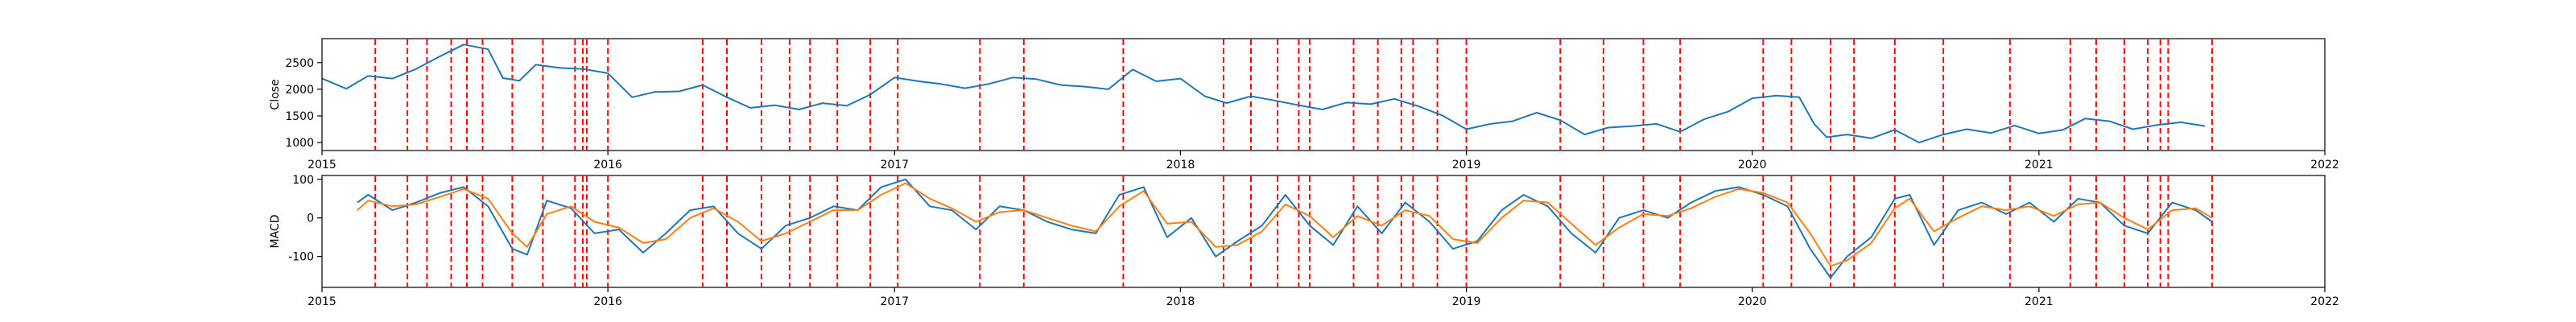 The height and width of the screenshot is (322, 2576). Describe the element at coordinates (299, 63) in the screenshot. I see `y-tick-label-1-4: 2500` at that location.